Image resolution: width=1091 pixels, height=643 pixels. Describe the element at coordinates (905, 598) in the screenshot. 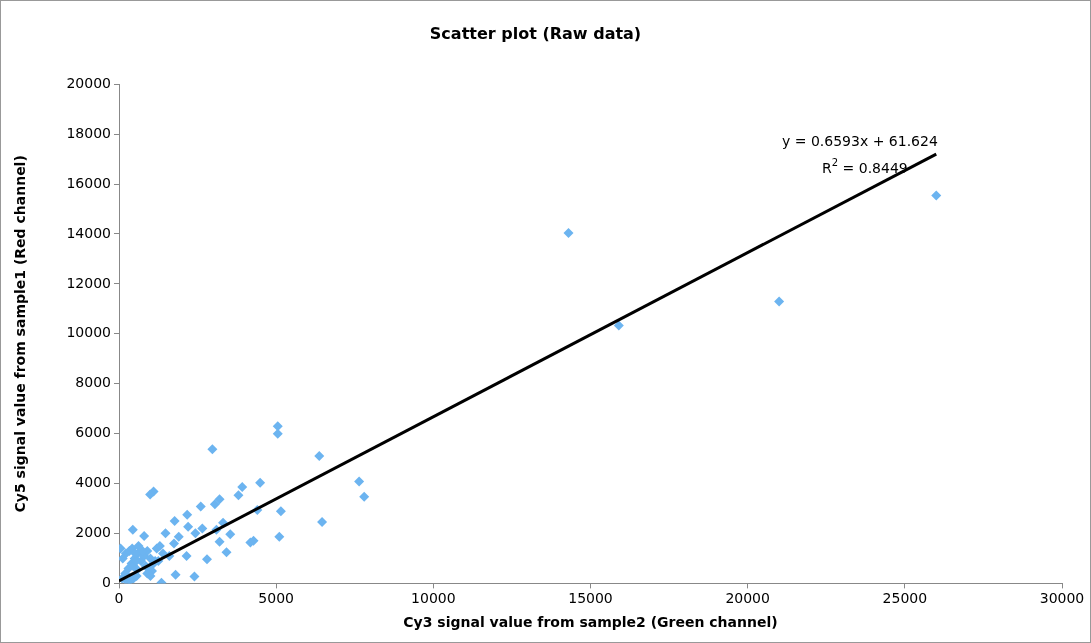

I see `x-tick-label: 25000` at that location.